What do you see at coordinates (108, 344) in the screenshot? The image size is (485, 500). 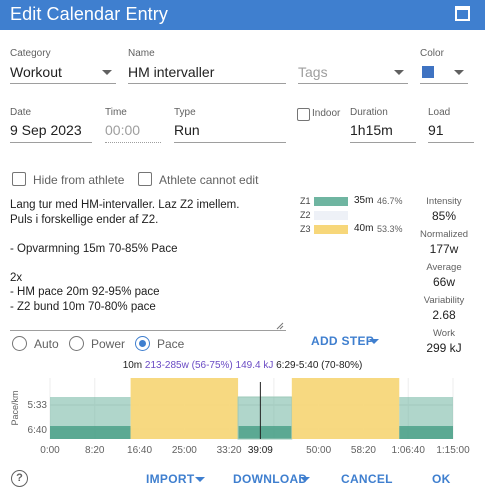 I see `radio-power-label: Power` at bounding box center [108, 344].